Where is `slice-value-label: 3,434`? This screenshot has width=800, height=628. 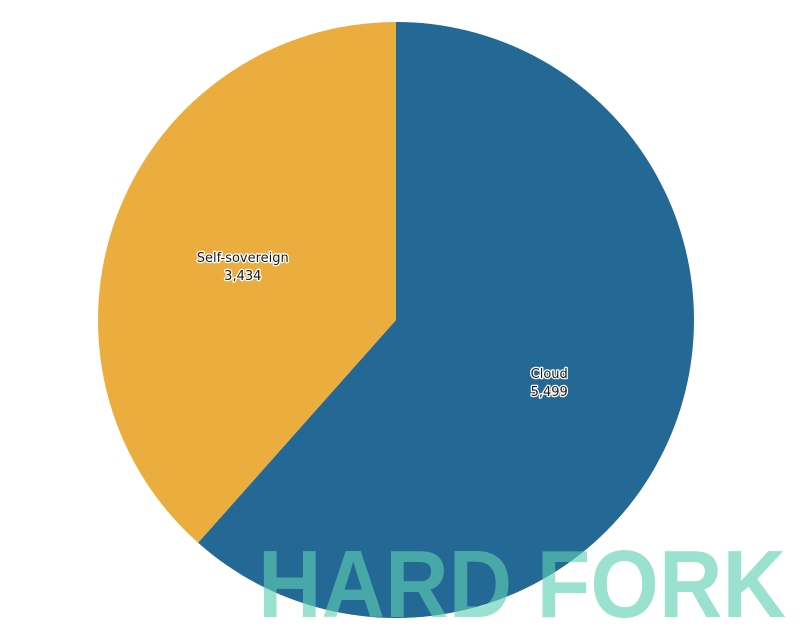 slice-value-label: 3,434 is located at coordinates (242, 276).